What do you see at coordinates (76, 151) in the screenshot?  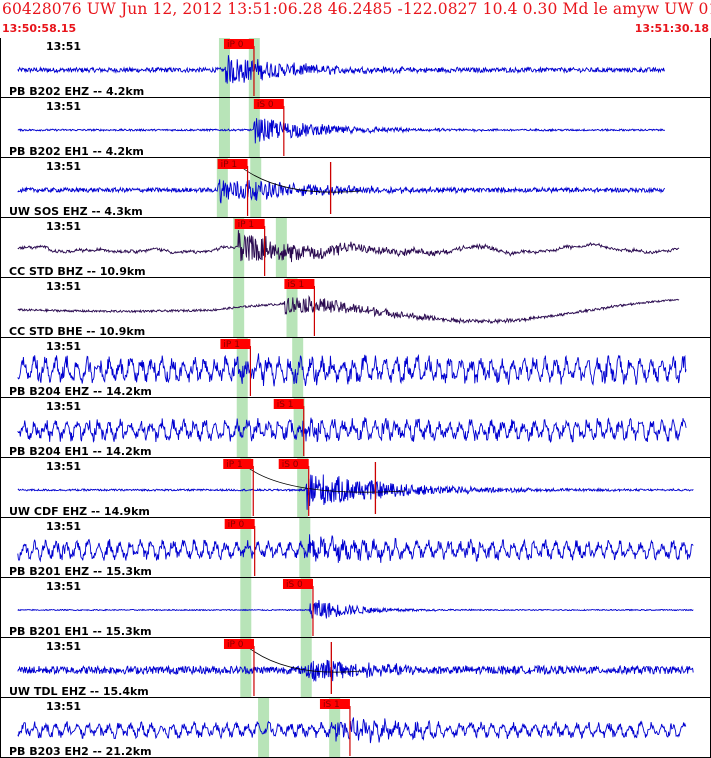 I see `station-label: PB B202 EH1 -- 4.2km` at bounding box center [76, 151].